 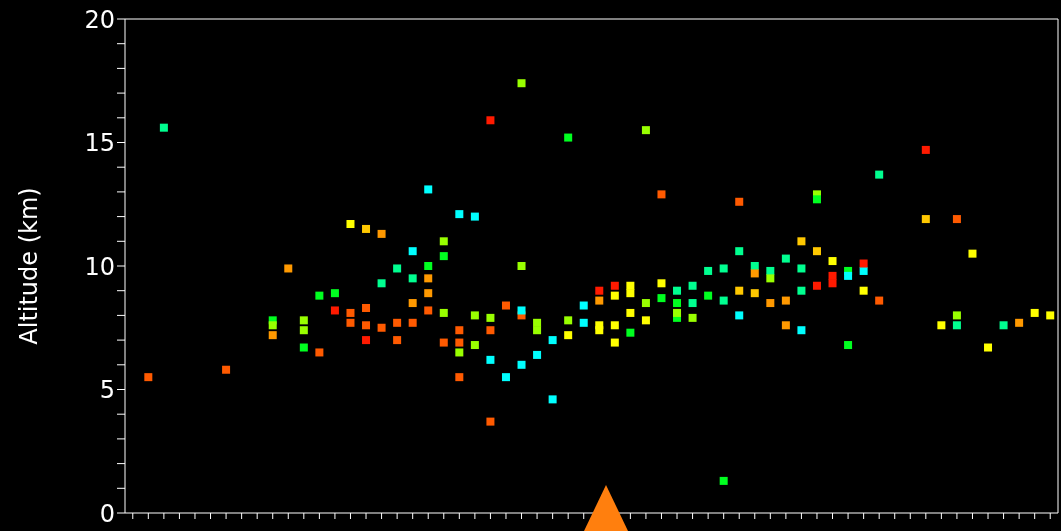 What do you see at coordinates (99, 266) in the screenshot?
I see `y-tick-label: 10` at bounding box center [99, 266].